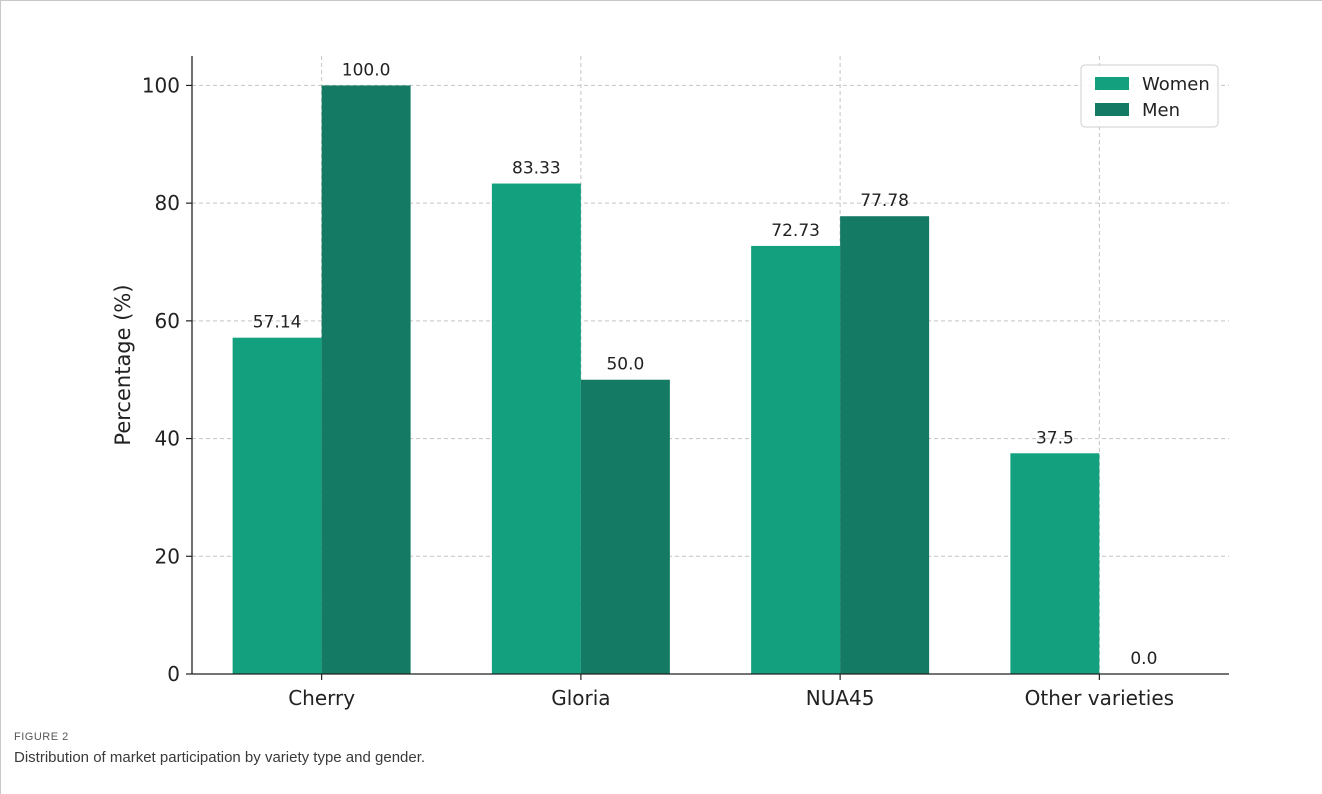 This screenshot has height=794, width=1322. What do you see at coordinates (1149, 96) in the screenshot?
I see `legend: Women Men` at bounding box center [1149, 96].